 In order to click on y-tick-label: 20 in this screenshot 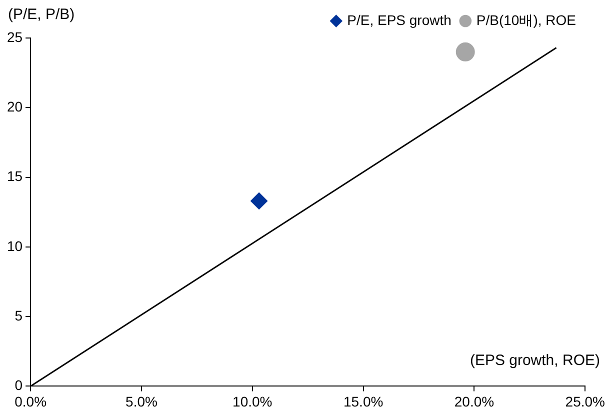, I will do `click(14, 106)`.